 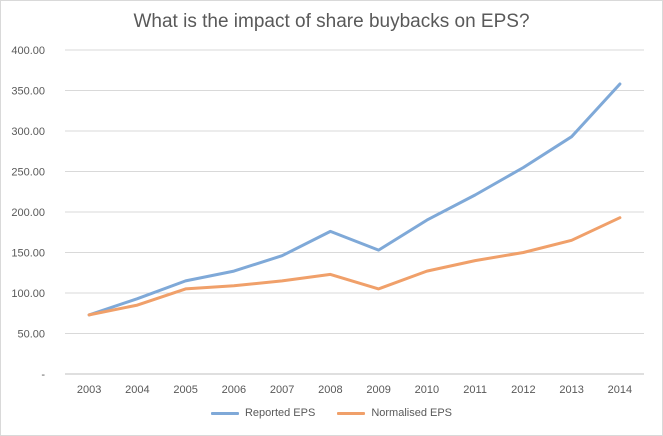 What do you see at coordinates (523, 390) in the screenshot?
I see `x-tick-label: 2012` at bounding box center [523, 390].